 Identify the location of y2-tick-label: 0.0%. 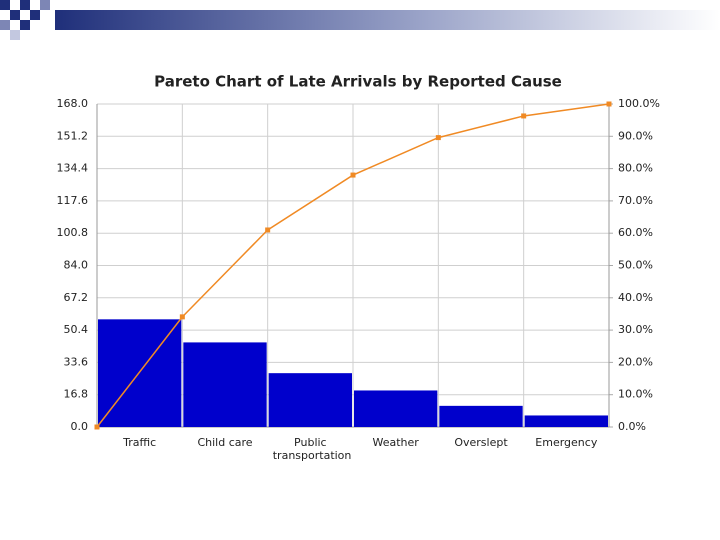
(632, 426).